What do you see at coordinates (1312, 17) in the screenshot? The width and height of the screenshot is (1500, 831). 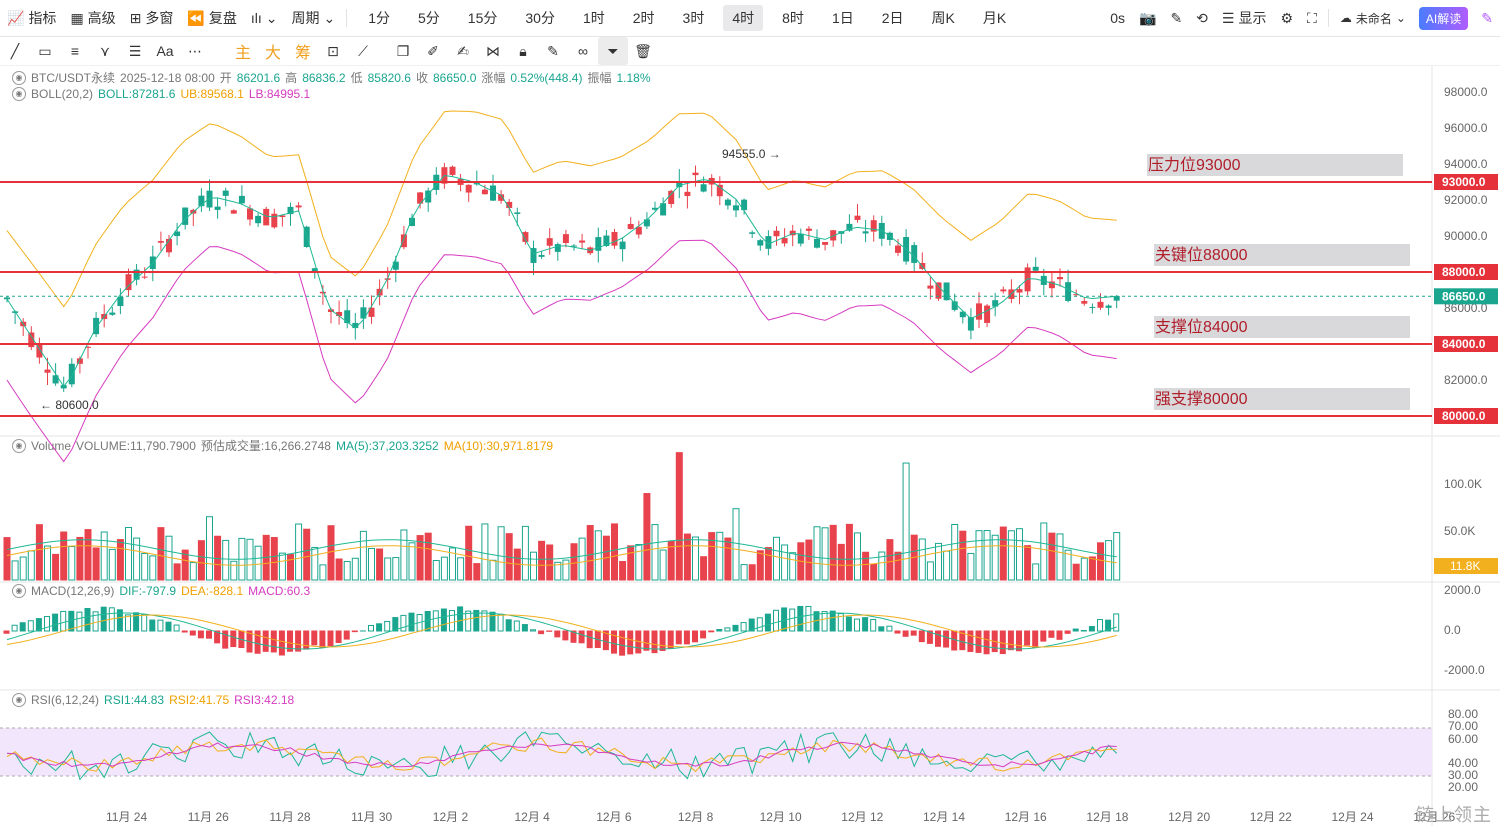 I see `fullscreen-icon: ⛶` at bounding box center [1312, 17].